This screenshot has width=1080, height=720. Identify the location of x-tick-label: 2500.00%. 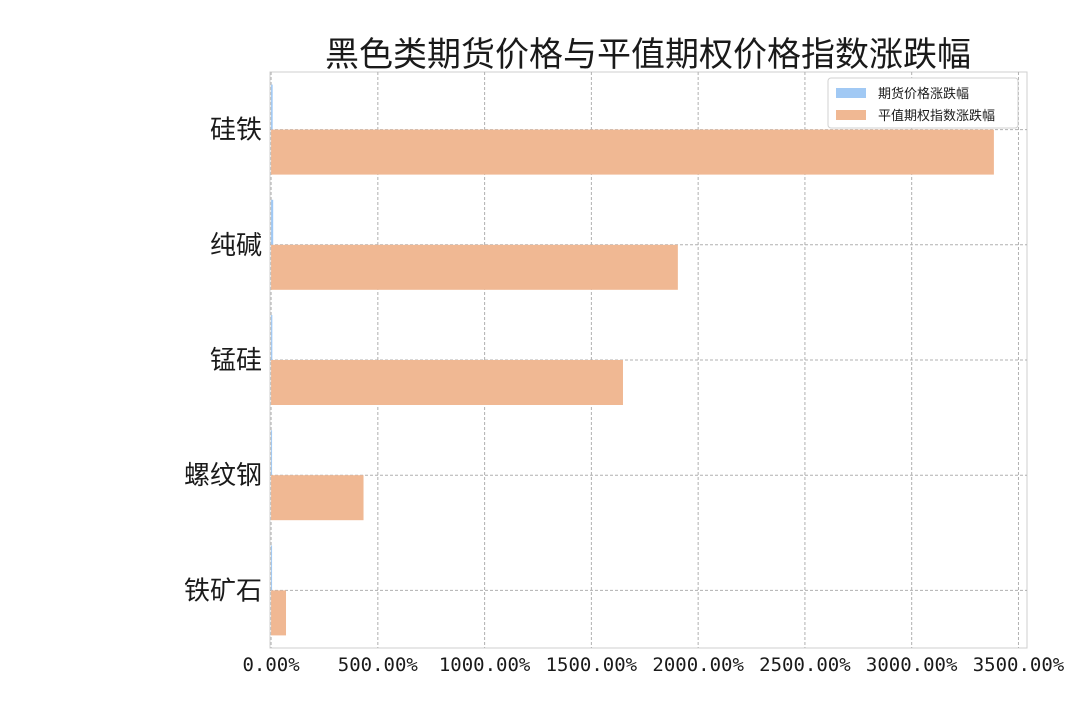
(805, 665).